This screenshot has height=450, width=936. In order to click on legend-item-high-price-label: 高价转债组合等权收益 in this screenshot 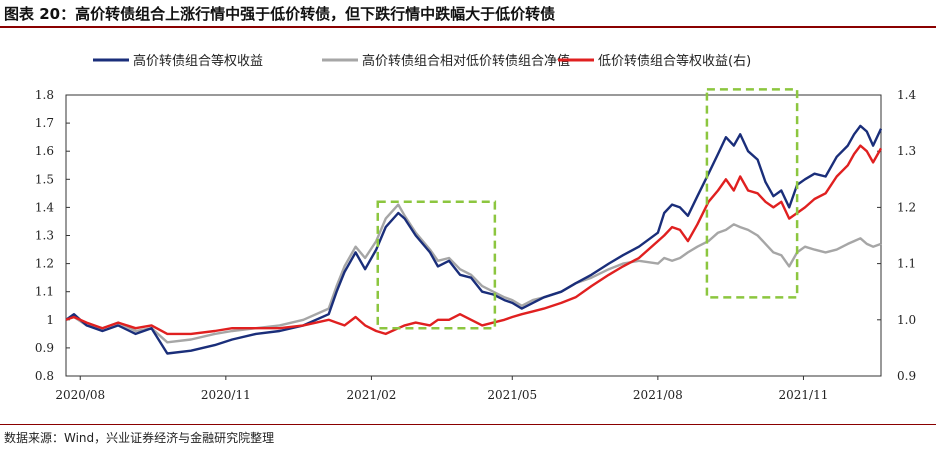, I will do `click(198, 61)`.